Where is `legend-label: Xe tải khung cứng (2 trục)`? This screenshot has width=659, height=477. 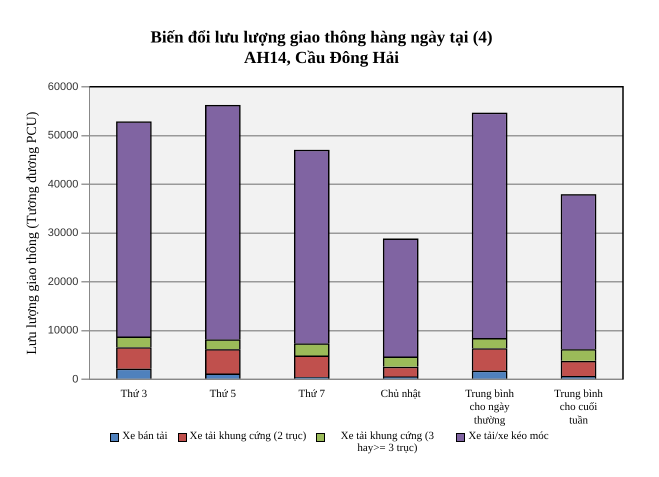
legend-label: Xe tải khung cứng (2 trục) is located at coordinates (248, 436).